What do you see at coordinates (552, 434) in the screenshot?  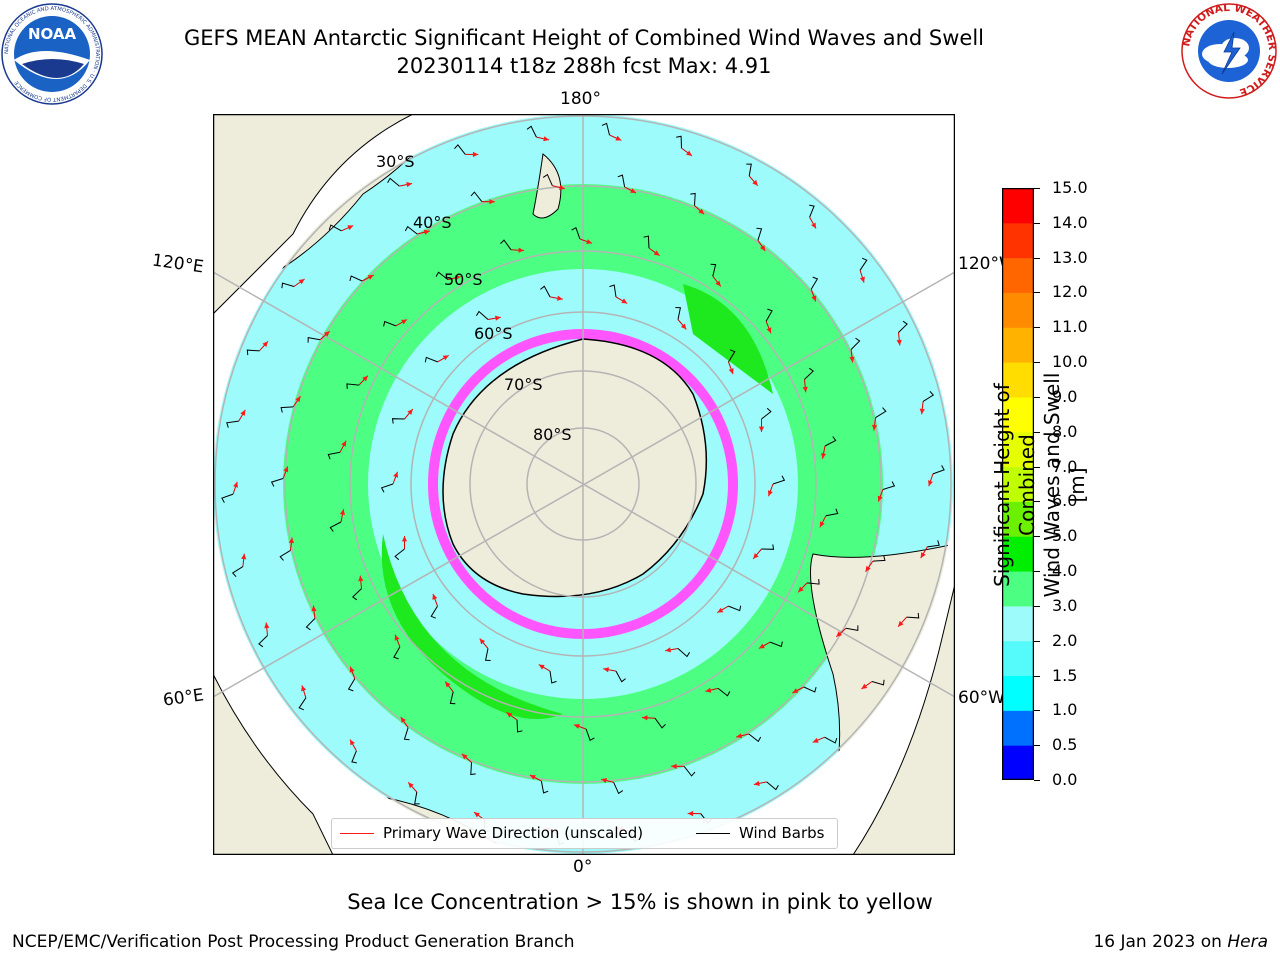 I see `lat-label-80s: 80°S` at bounding box center [552, 434].